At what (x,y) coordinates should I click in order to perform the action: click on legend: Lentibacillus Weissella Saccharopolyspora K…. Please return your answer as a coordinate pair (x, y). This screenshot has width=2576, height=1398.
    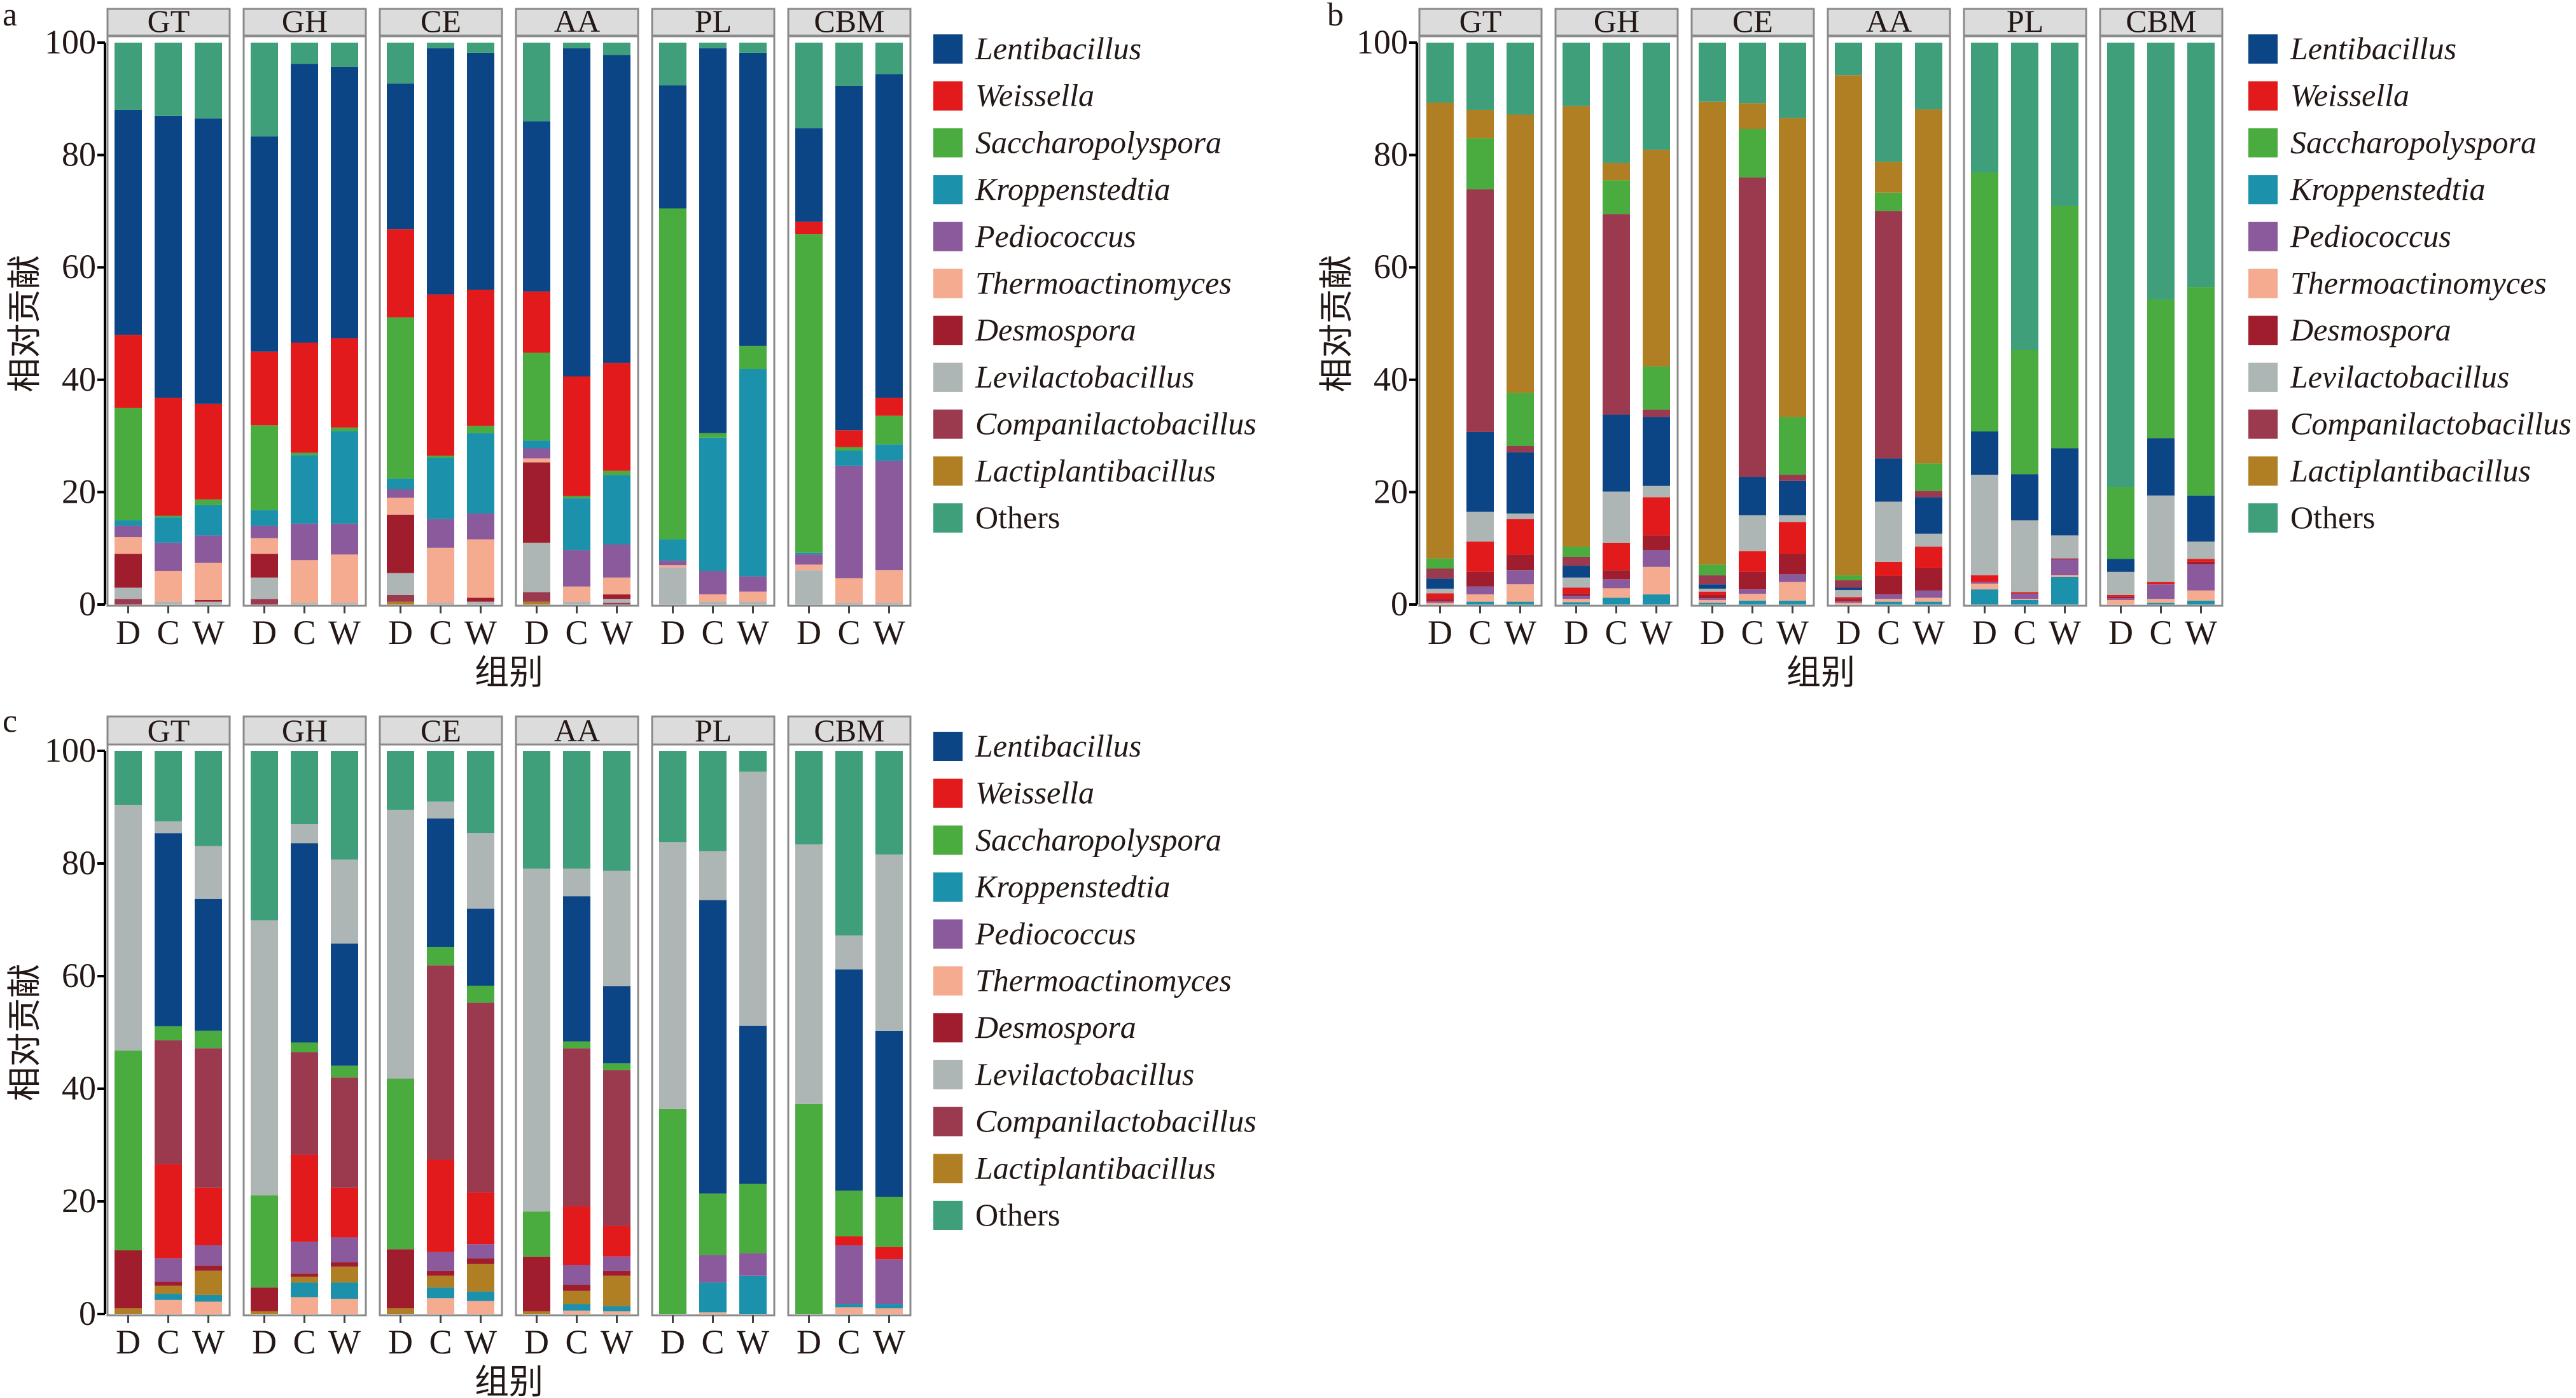
    Looking at the image, I should click on (1095, 283).